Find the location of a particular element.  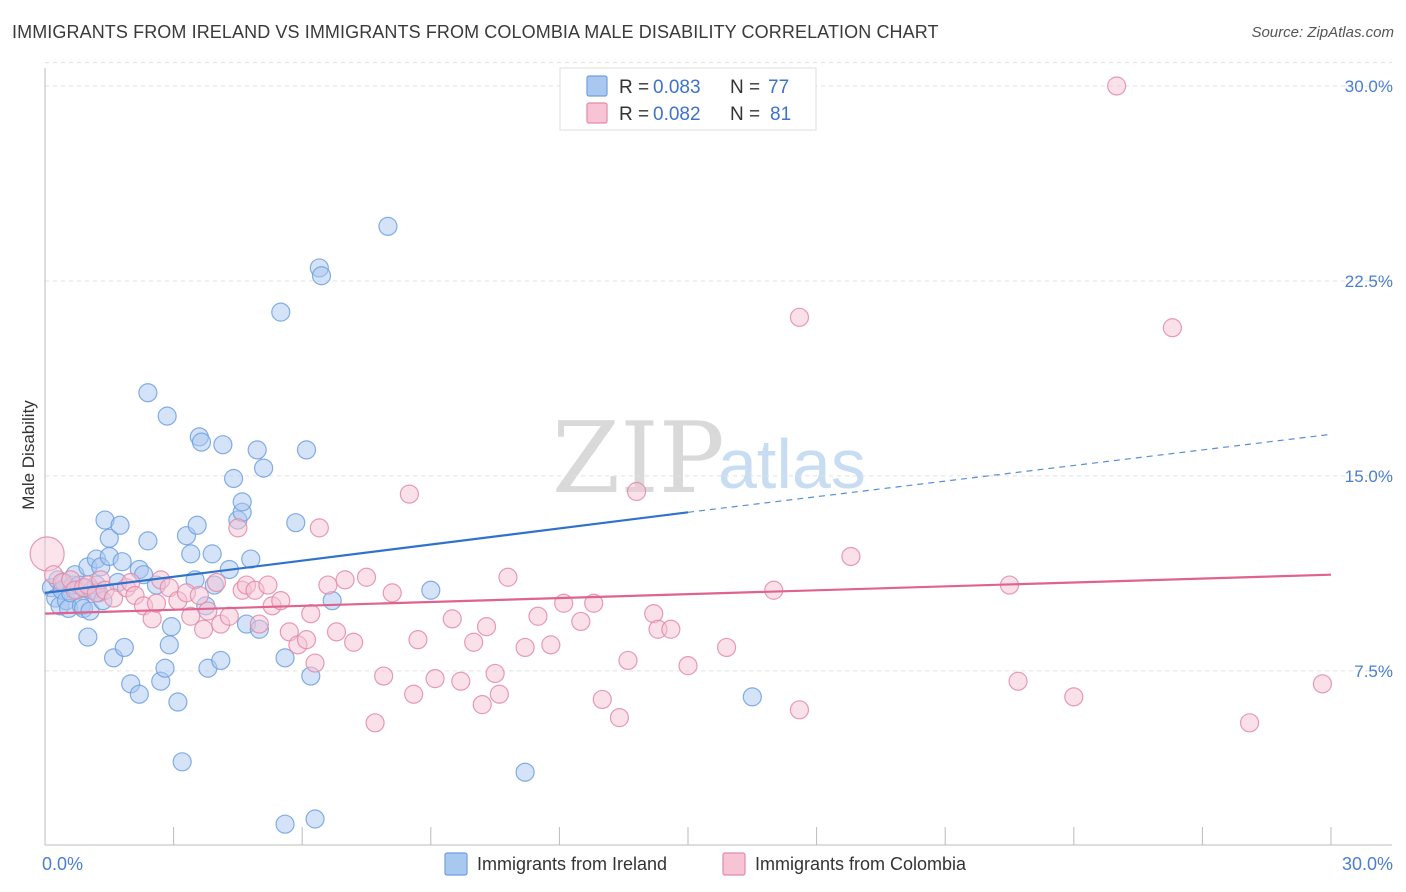

ireland-trend-line is located at coordinates (366, 552).